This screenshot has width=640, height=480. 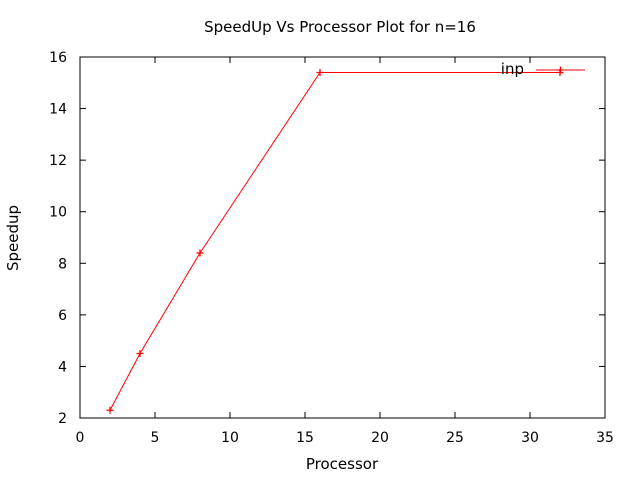 I want to click on x-tick-label: 15, so click(x=305, y=438).